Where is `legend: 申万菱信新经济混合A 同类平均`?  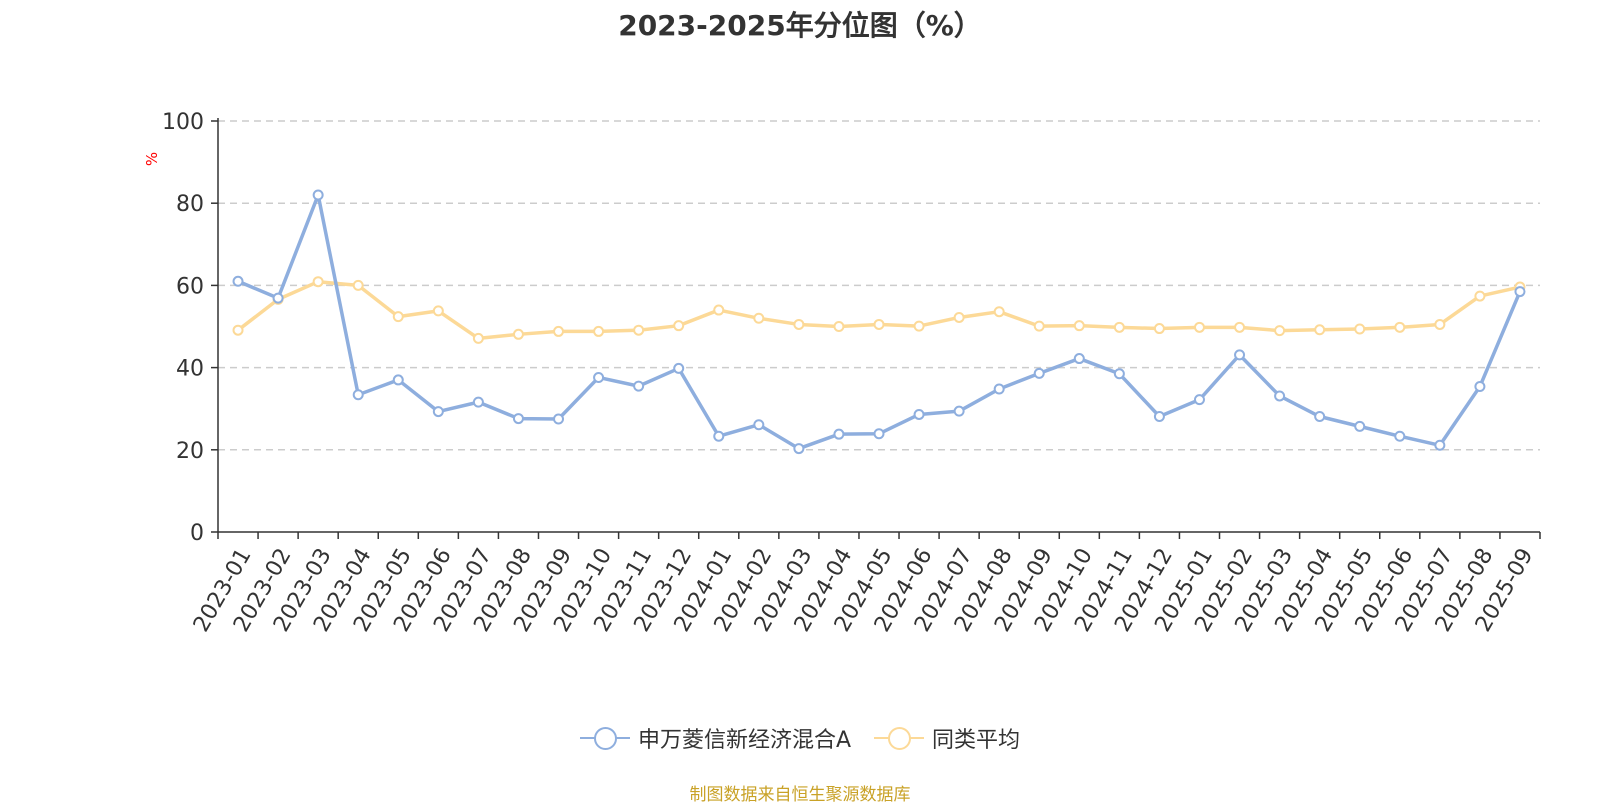 legend: 申万菱信新经济混合A 同类平均 is located at coordinates (800, 739).